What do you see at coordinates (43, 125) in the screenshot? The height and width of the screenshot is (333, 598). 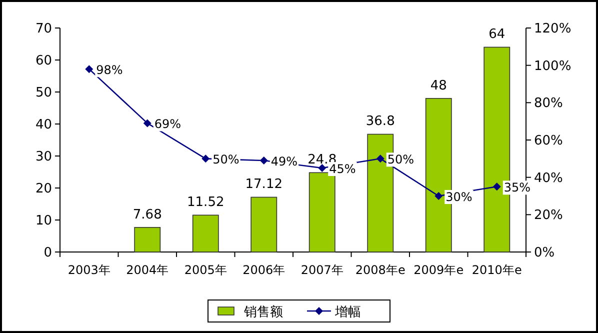 I see `y-tick-label: 40` at bounding box center [43, 125].